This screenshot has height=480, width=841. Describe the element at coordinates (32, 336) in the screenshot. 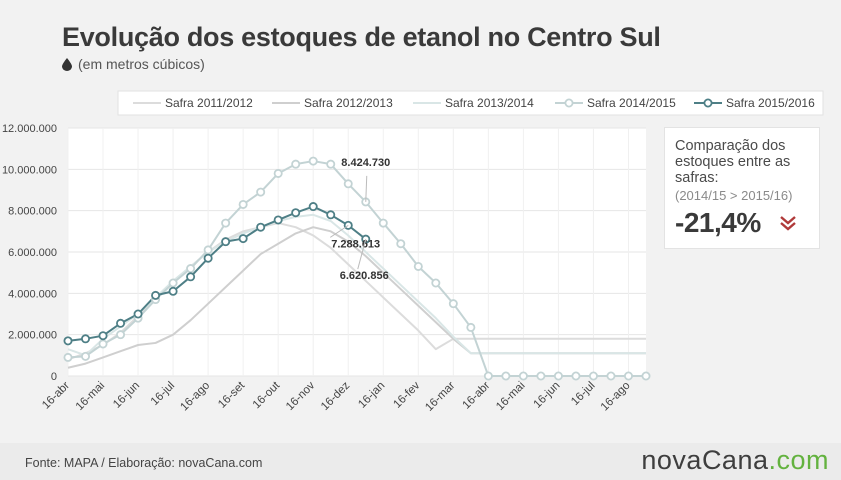

I see `y-tick-label: 2.000.000` at that location.